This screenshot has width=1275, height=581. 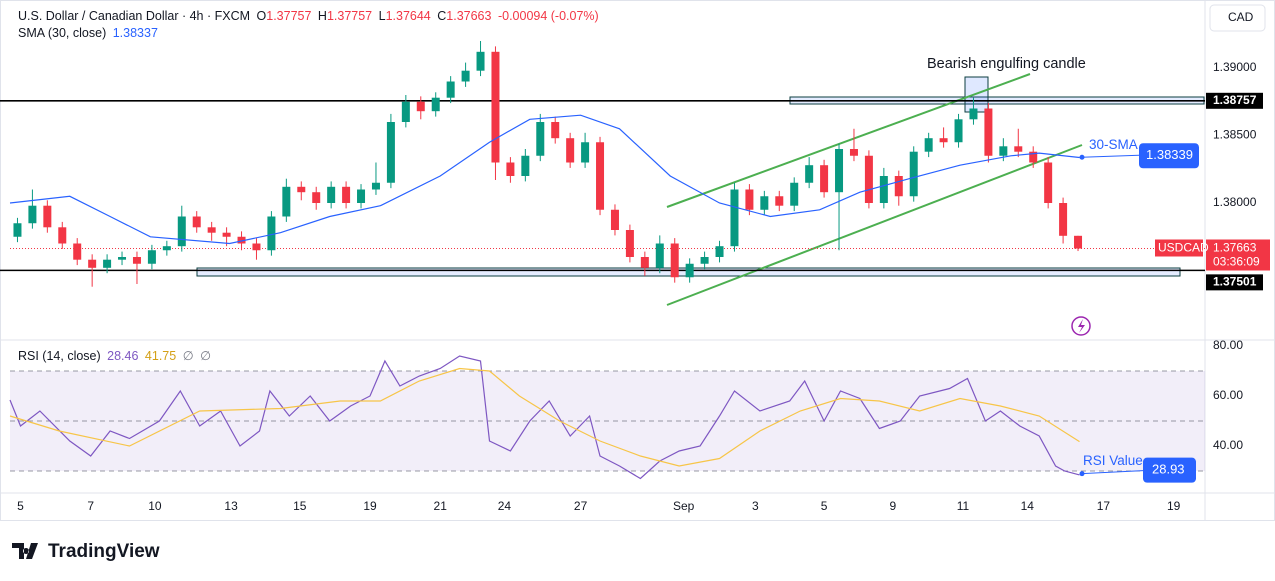 What do you see at coordinates (505, 506) in the screenshot?
I see `x-tick-label: 24` at bounding box center [505, 506].